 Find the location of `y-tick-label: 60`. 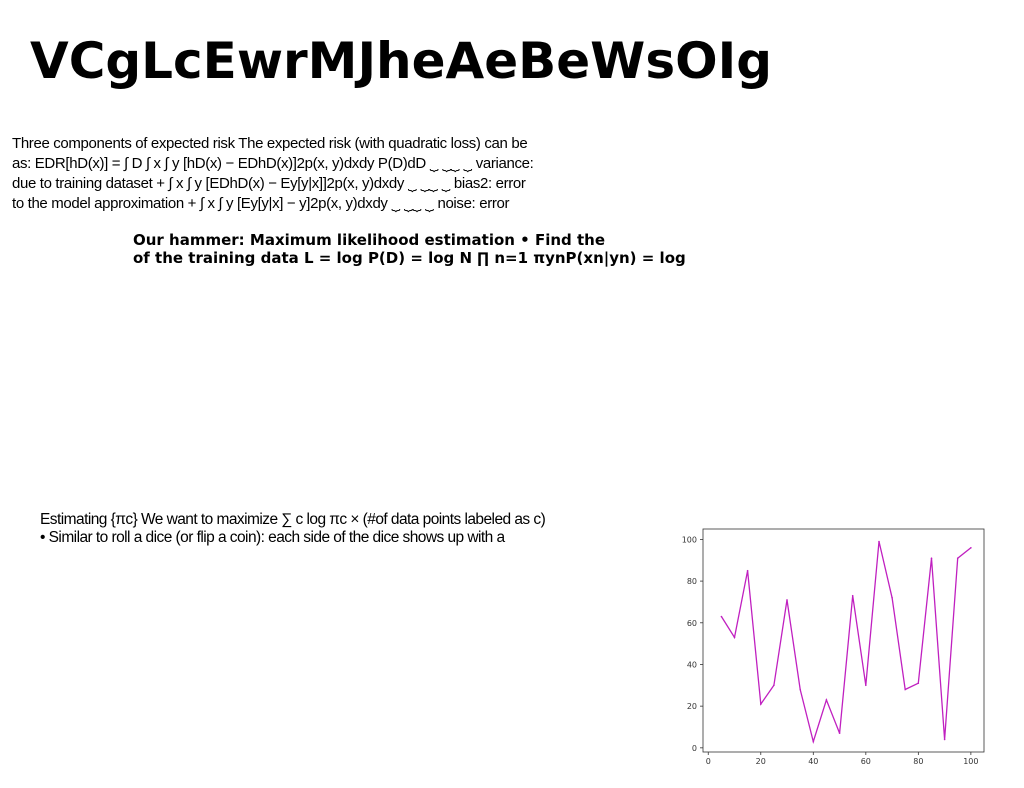

y-tick-label: 60 is located at coordinates (692, 623).